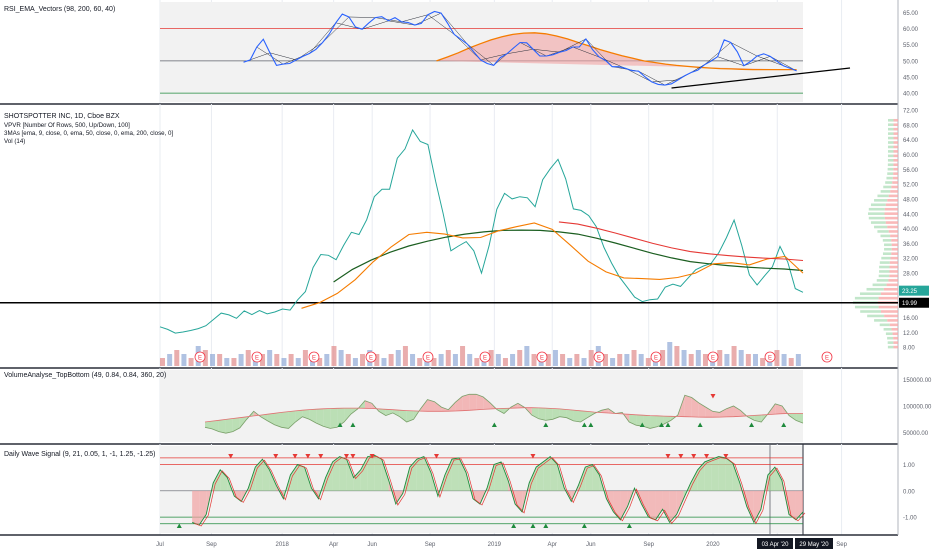  I want to click on ema50-line, so click(552, 265).